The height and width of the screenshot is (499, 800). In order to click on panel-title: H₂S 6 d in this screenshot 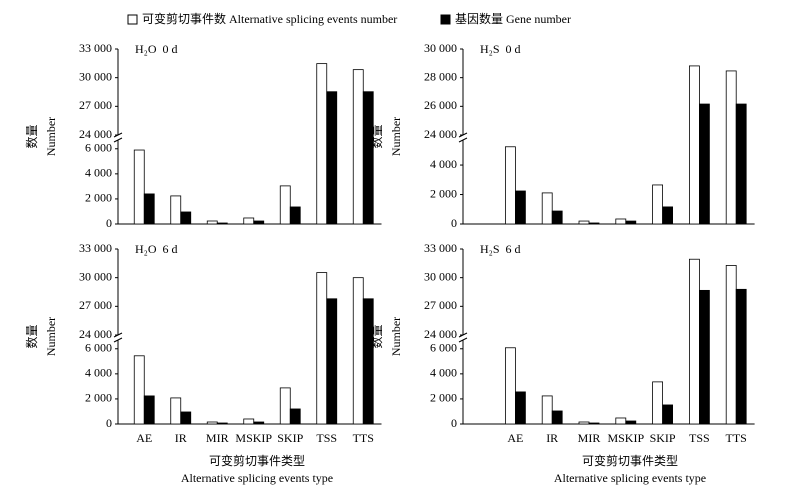, I will do `click(500, 249)`.